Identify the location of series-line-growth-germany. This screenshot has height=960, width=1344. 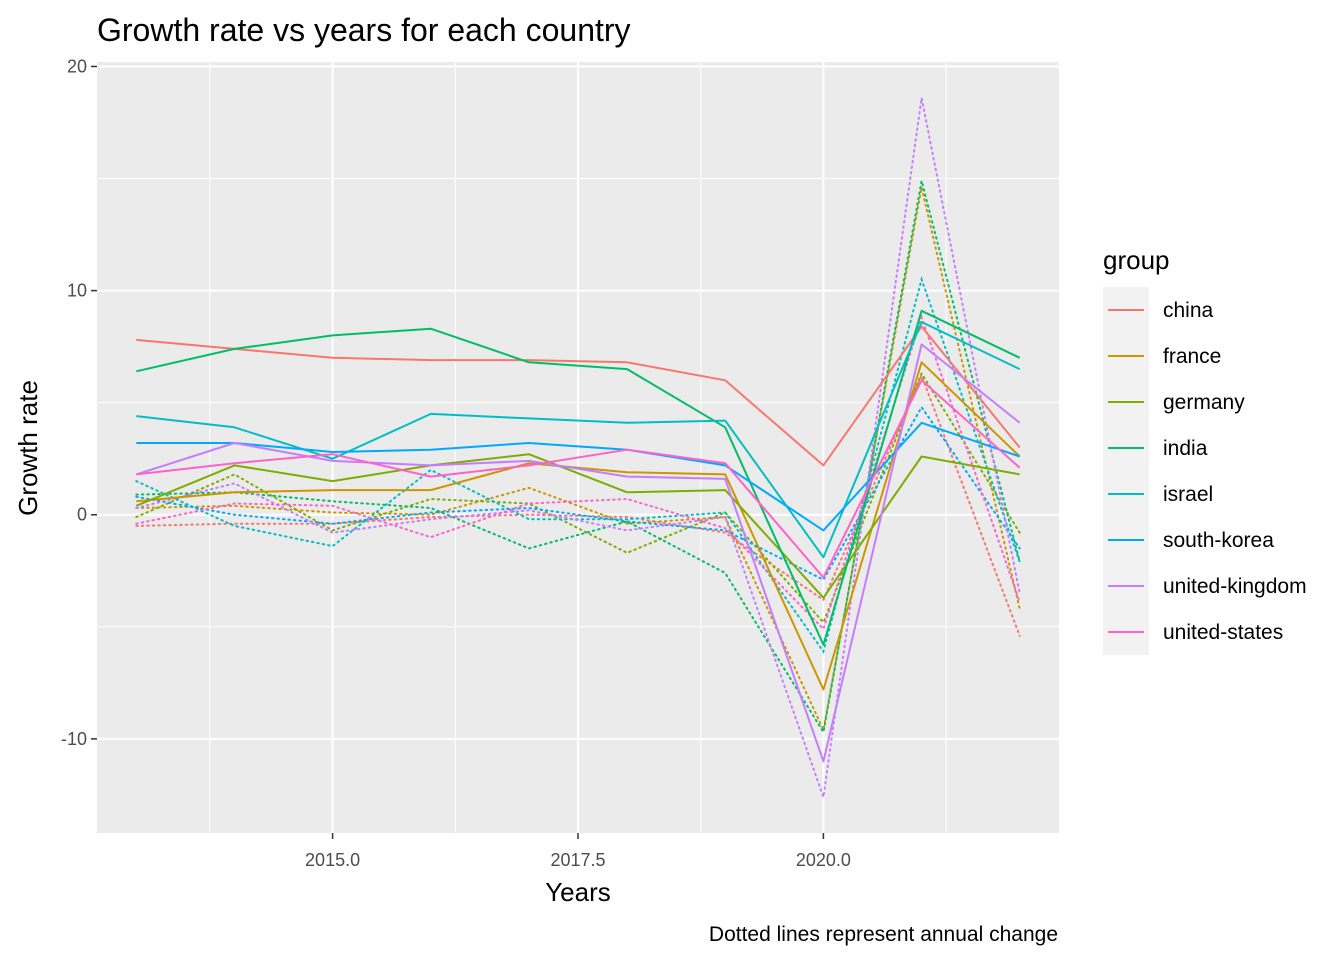
(577, 526).